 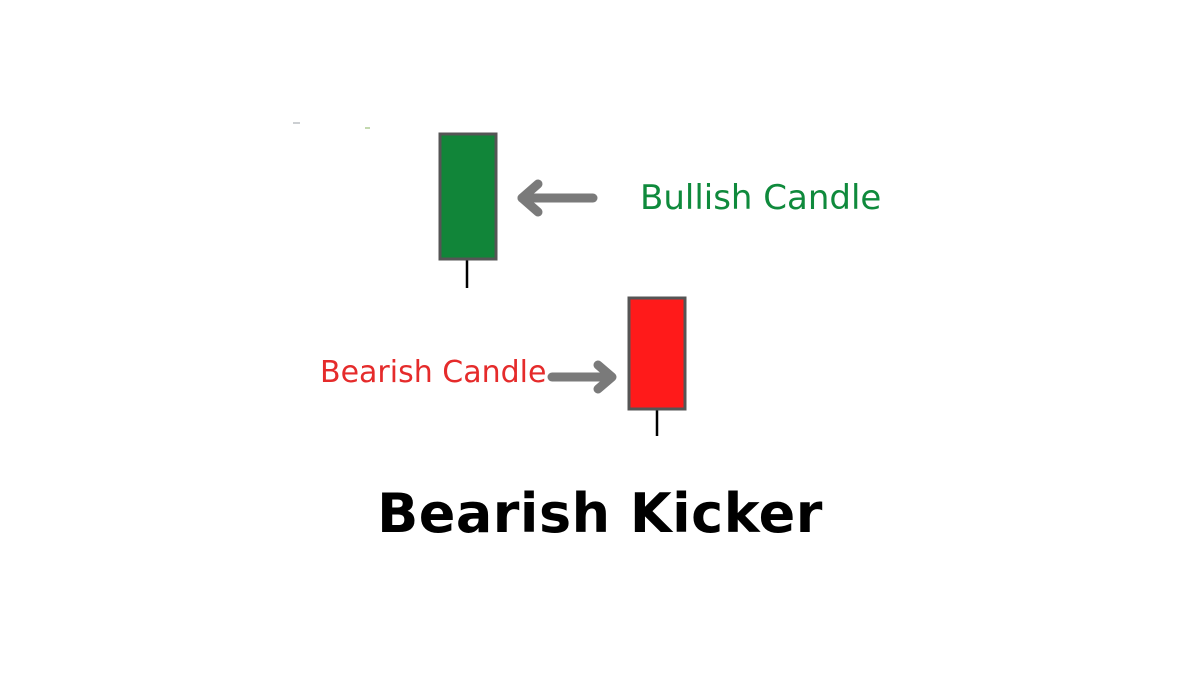 I want to click on arrow-right-icon, so click(x=582, y=377).